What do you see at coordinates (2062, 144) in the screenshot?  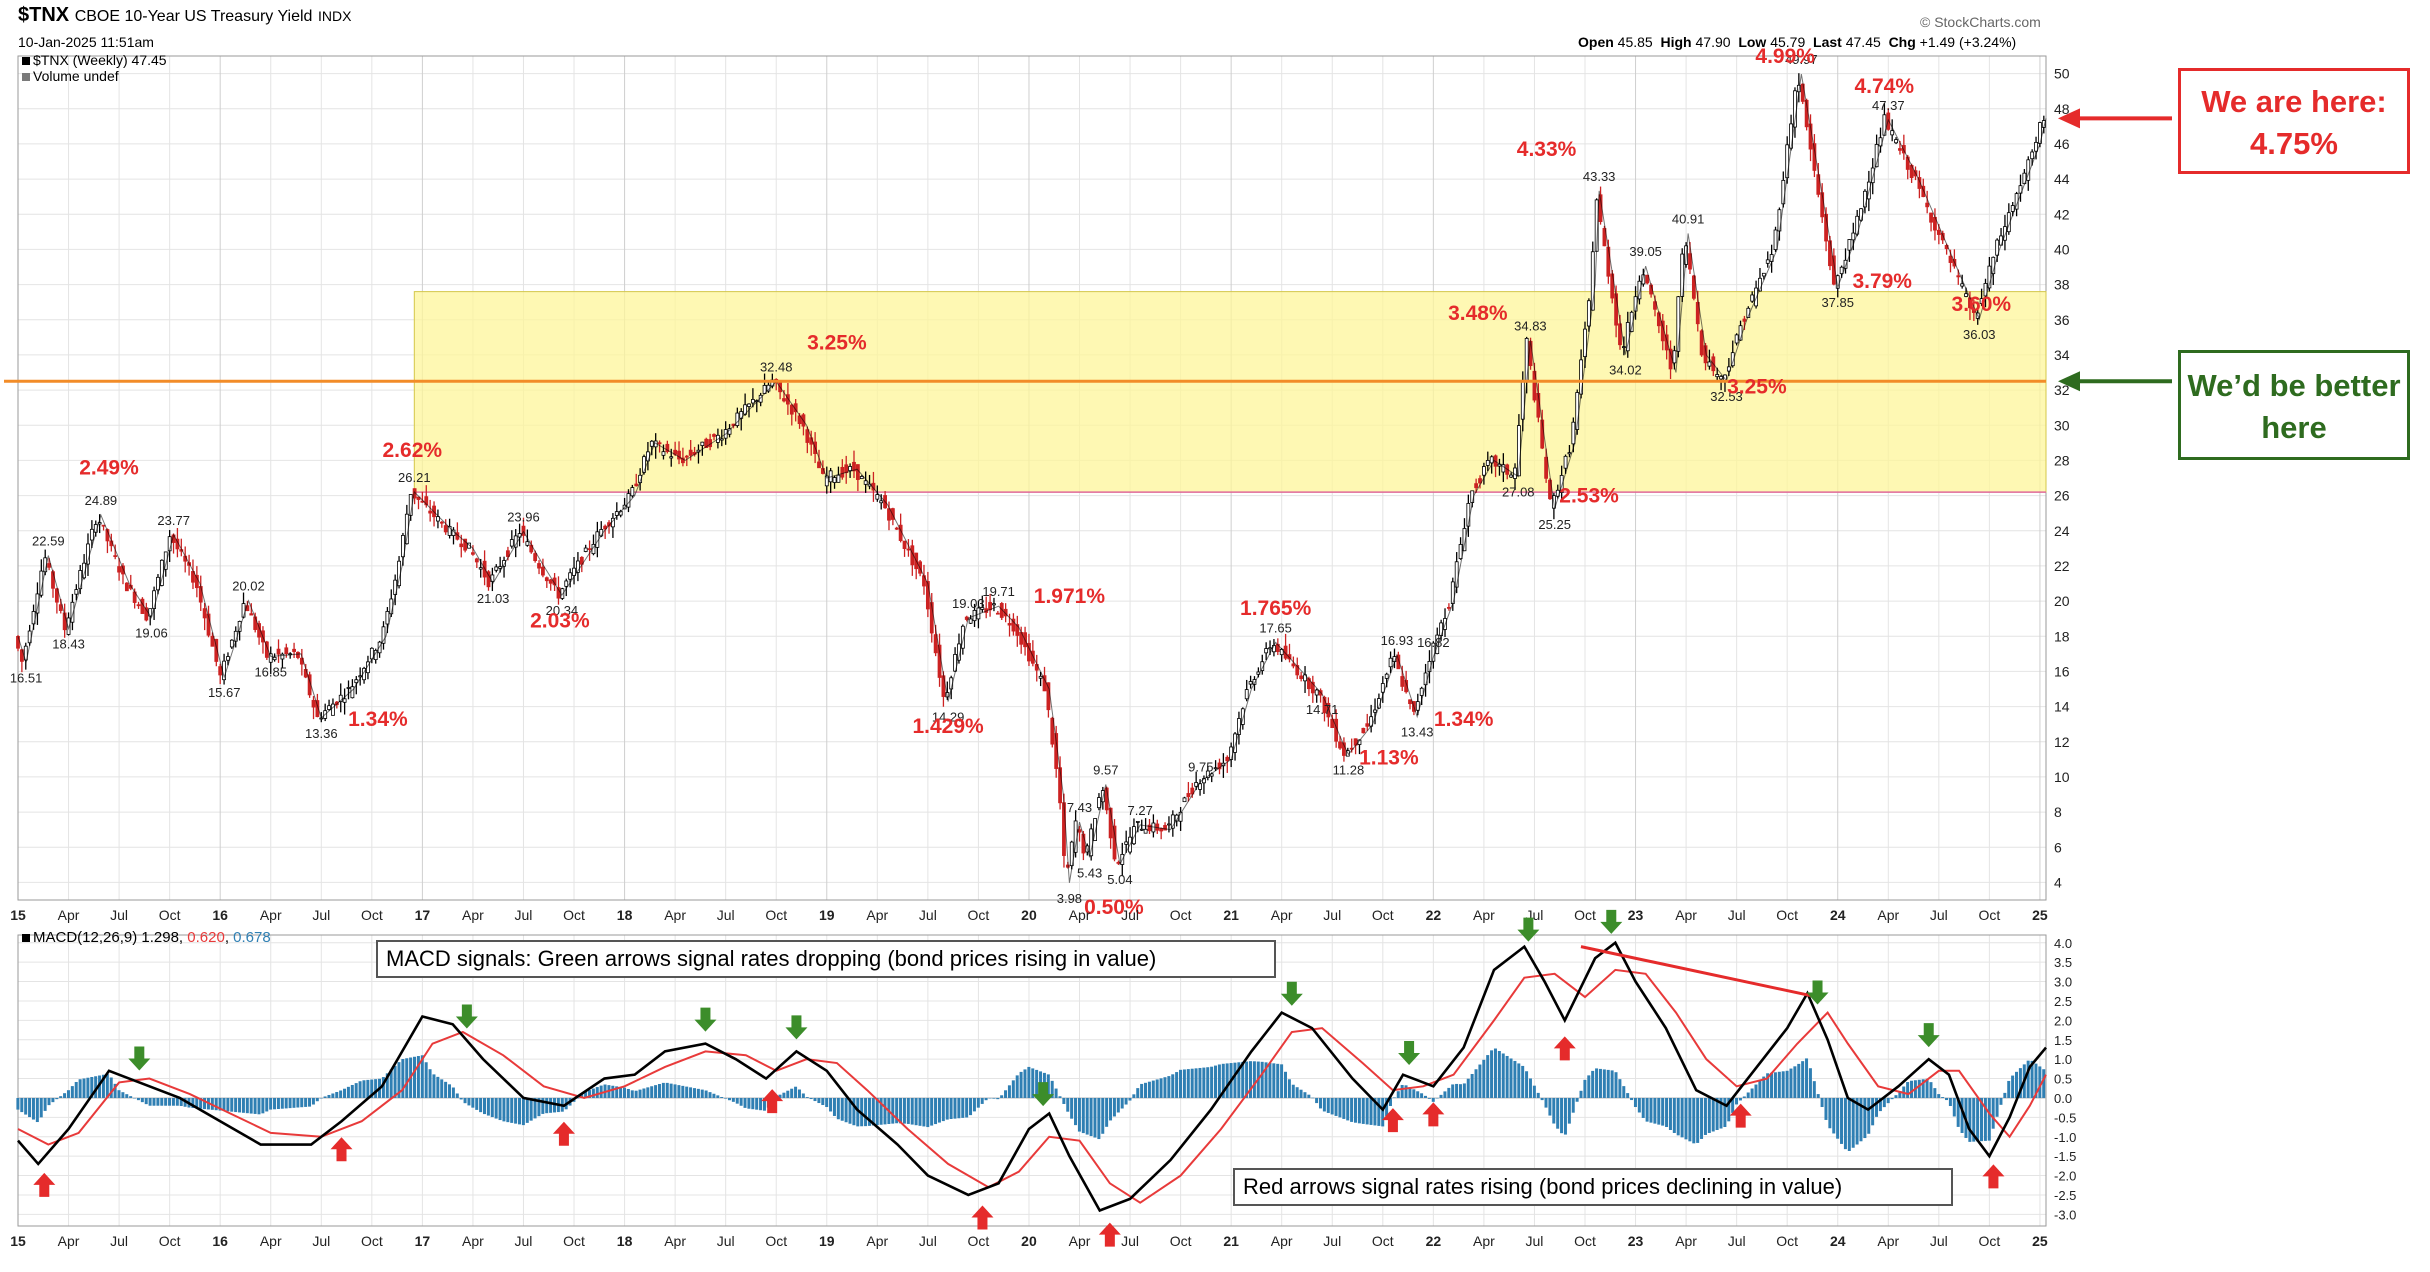 I see `price-y-tick: 46` at bounding box center [2062, 144].